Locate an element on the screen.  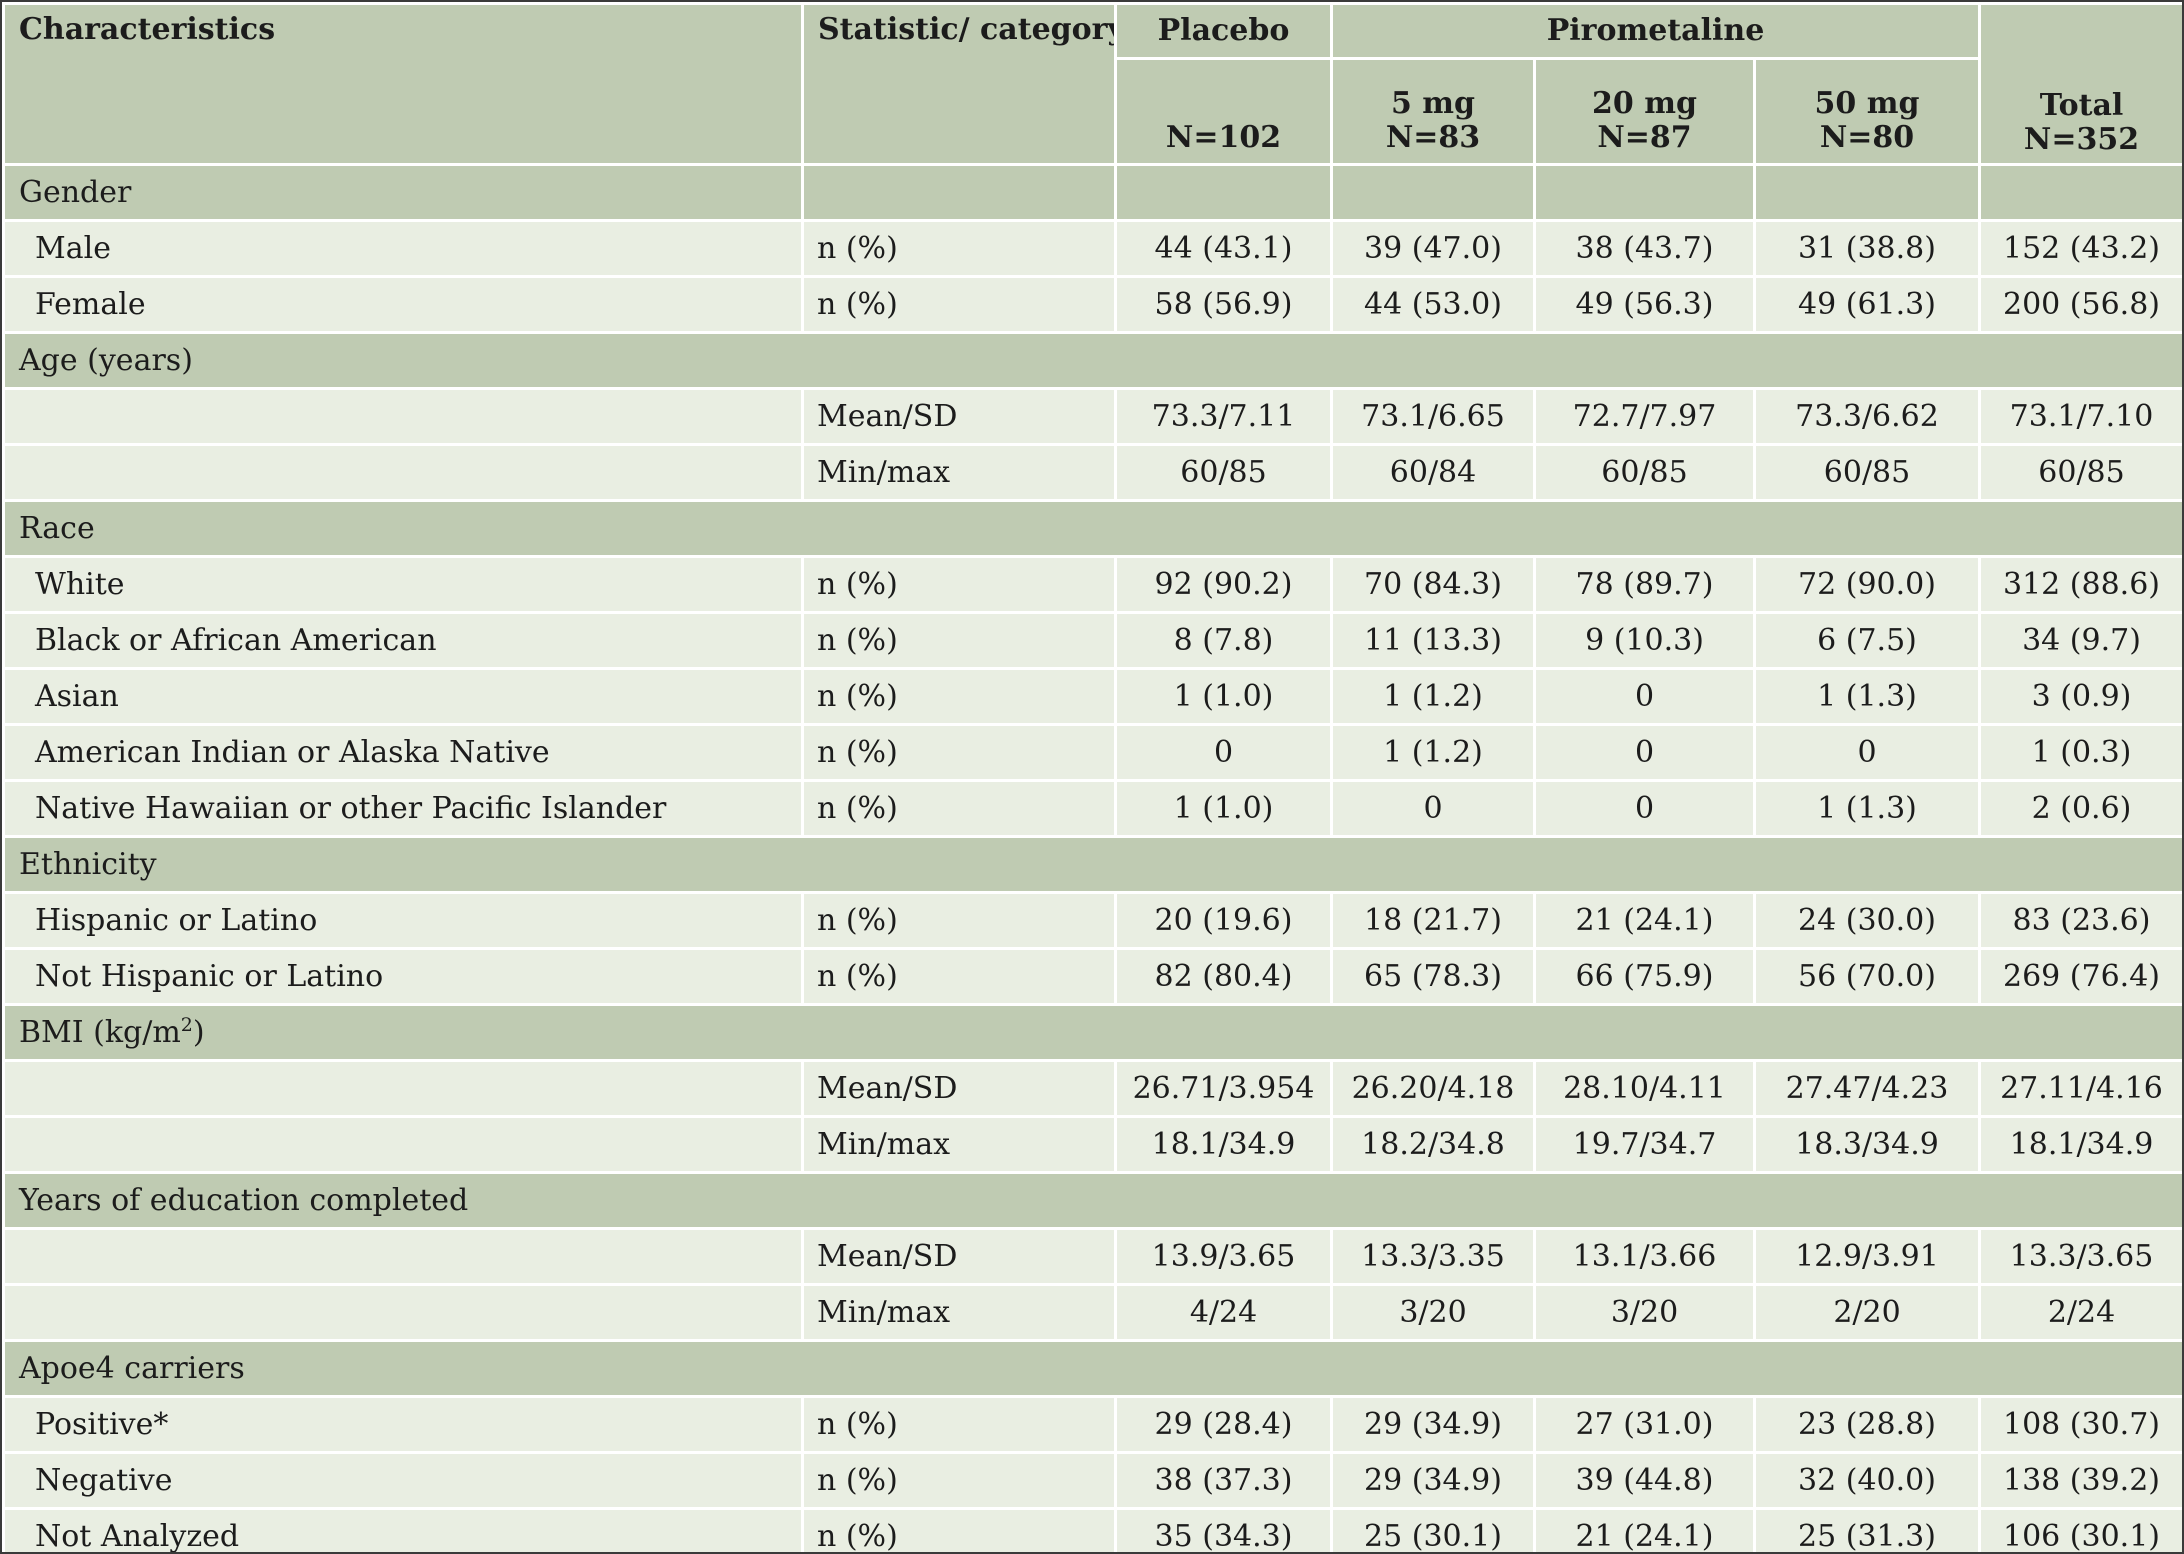
header-dose-50-label: 50 mg is located at coordinates (1867, 103).